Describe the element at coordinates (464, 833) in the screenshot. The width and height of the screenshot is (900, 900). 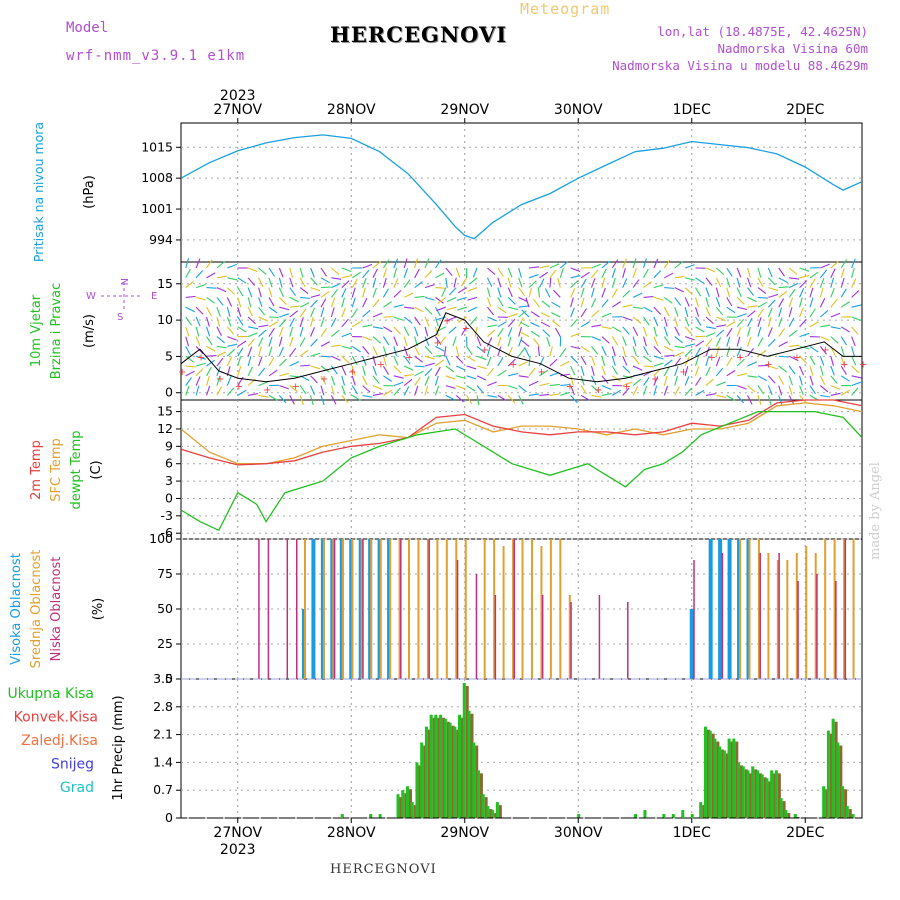
I see `bottom-day-label: 29NOV` at that location.